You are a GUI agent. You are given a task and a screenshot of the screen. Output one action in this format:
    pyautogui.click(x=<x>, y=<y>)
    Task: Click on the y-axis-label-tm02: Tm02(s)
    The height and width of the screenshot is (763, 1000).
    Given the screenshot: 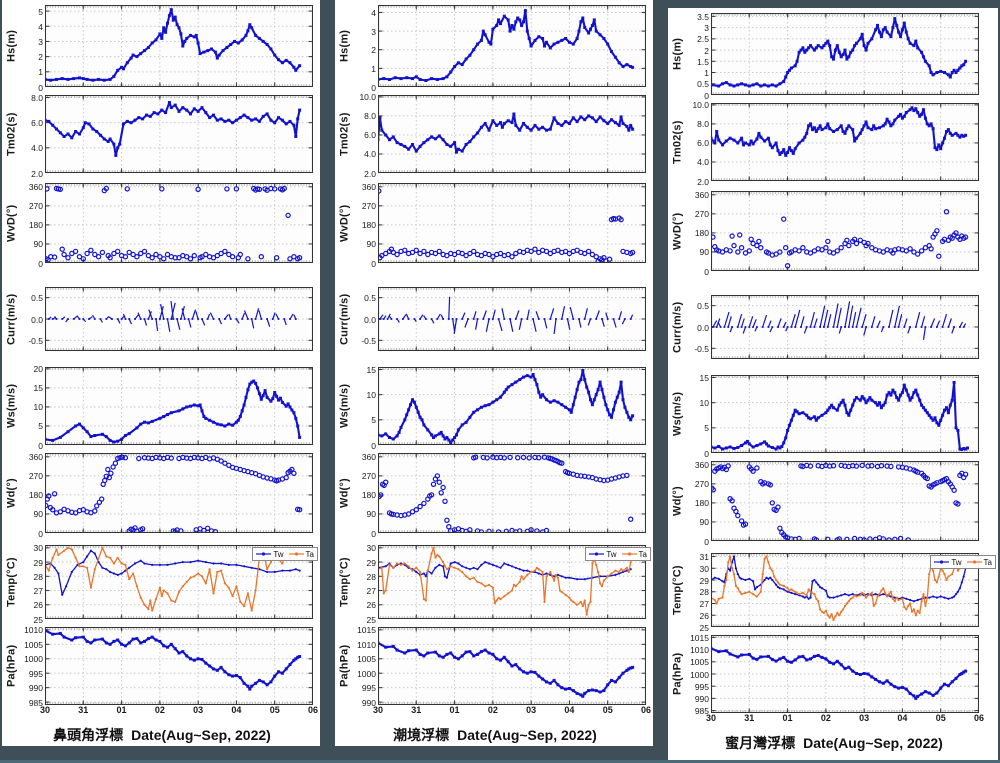 What is the action you would take?
    pyautogui.click(x=344, y=134)
    